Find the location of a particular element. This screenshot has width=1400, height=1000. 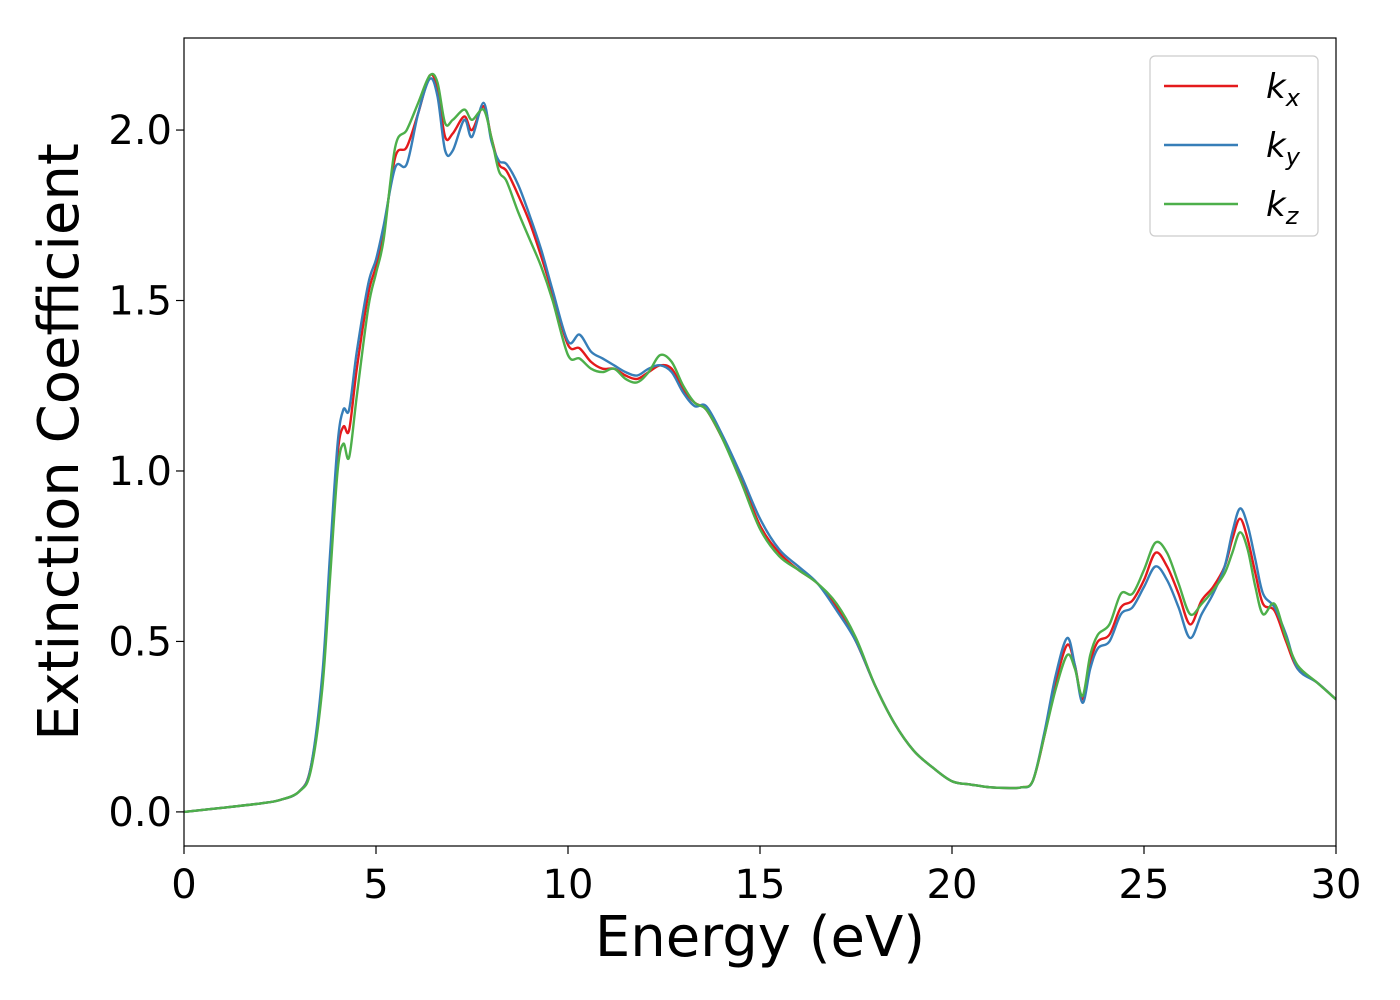

legend-label-kx: kx is located at coordinates (1283, 89).